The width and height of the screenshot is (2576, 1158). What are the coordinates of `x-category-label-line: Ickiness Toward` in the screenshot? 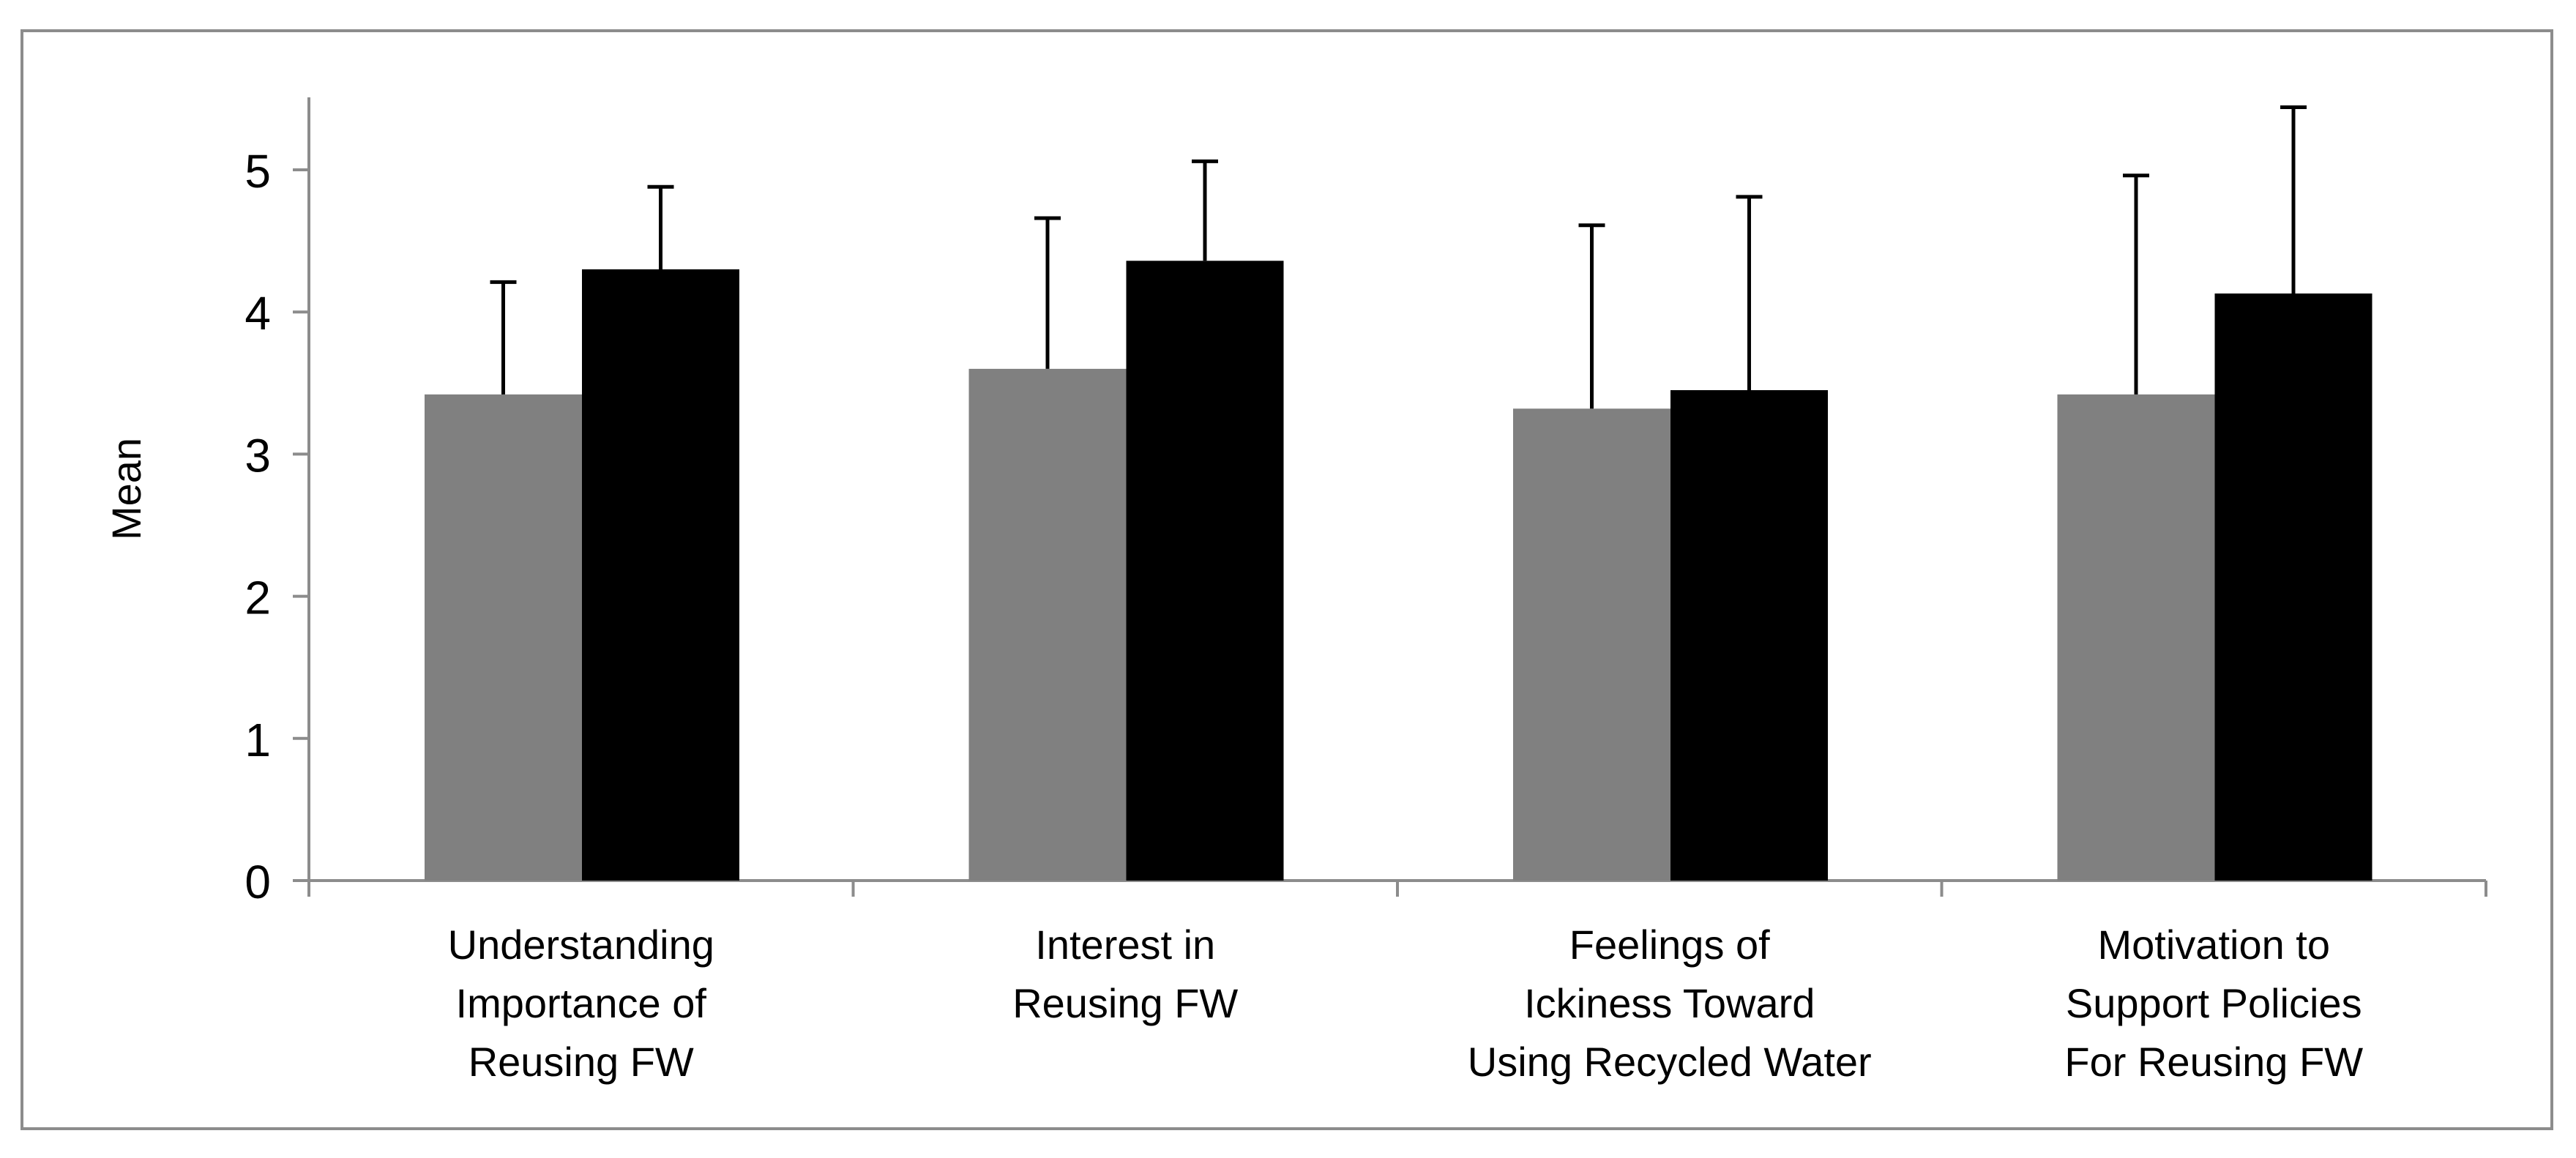 It's located at (1669, 1003).